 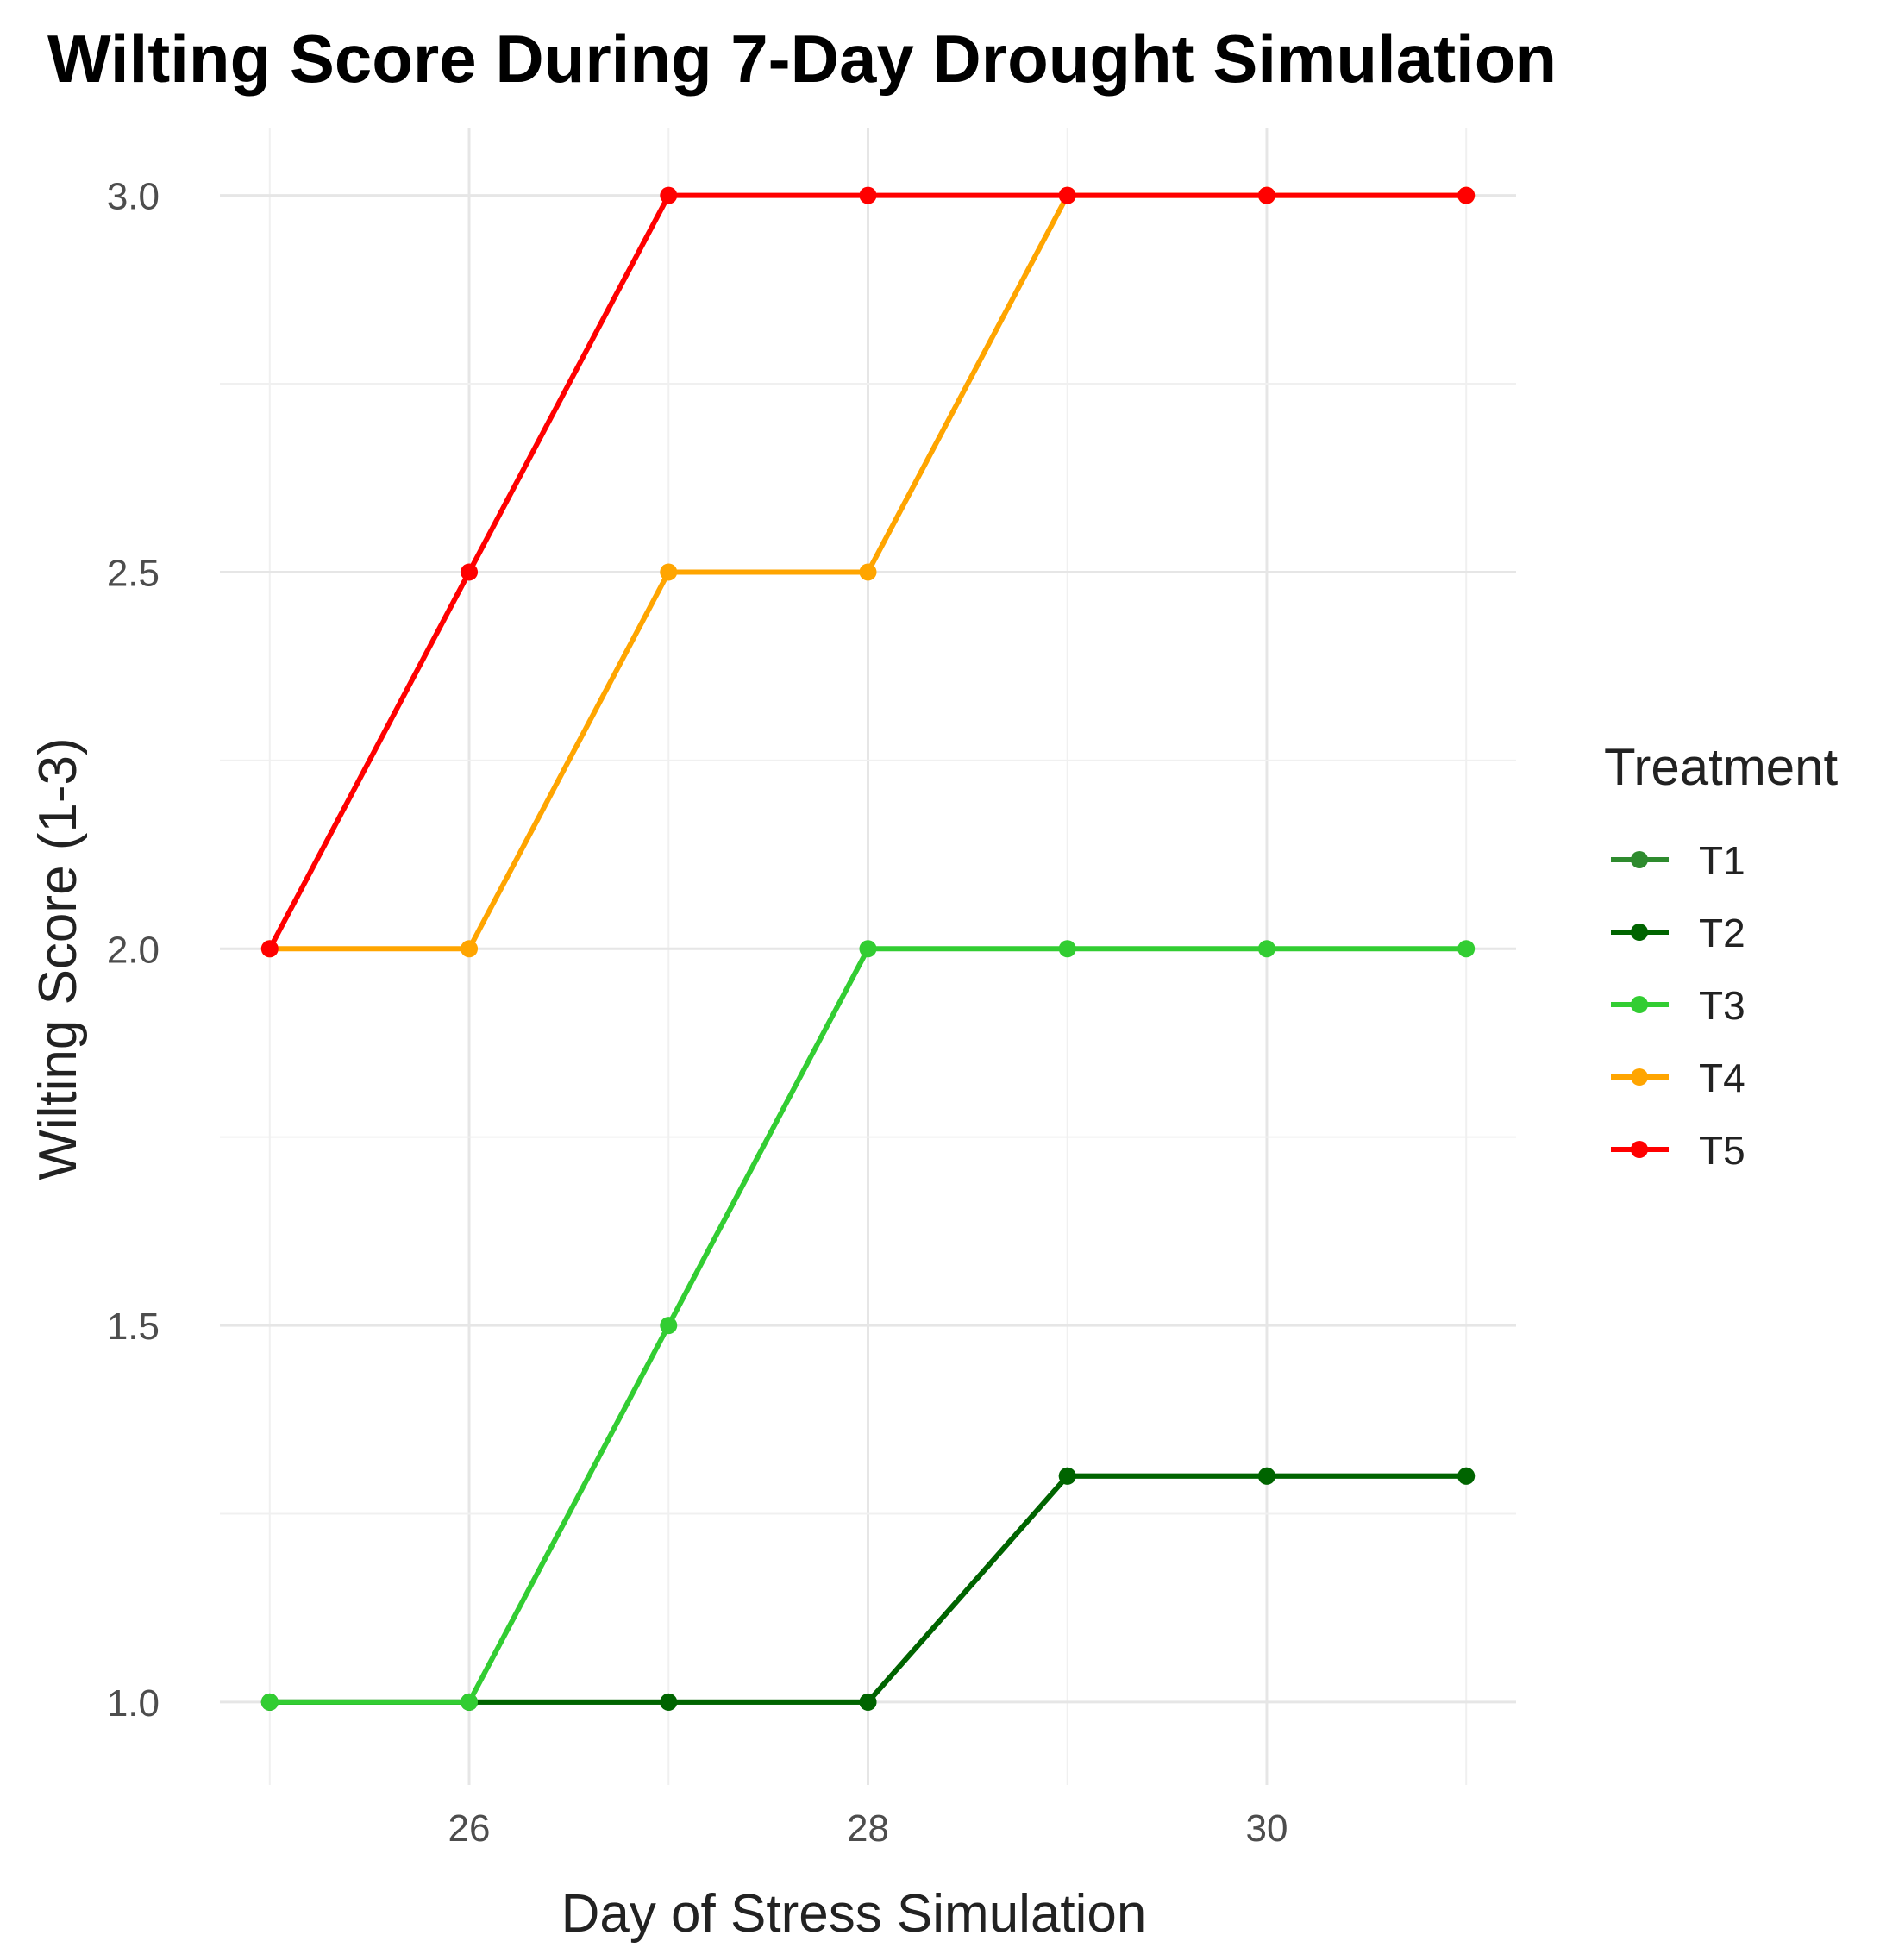 I want to click on legend-label: T3, so click(x=1722, y=1005).